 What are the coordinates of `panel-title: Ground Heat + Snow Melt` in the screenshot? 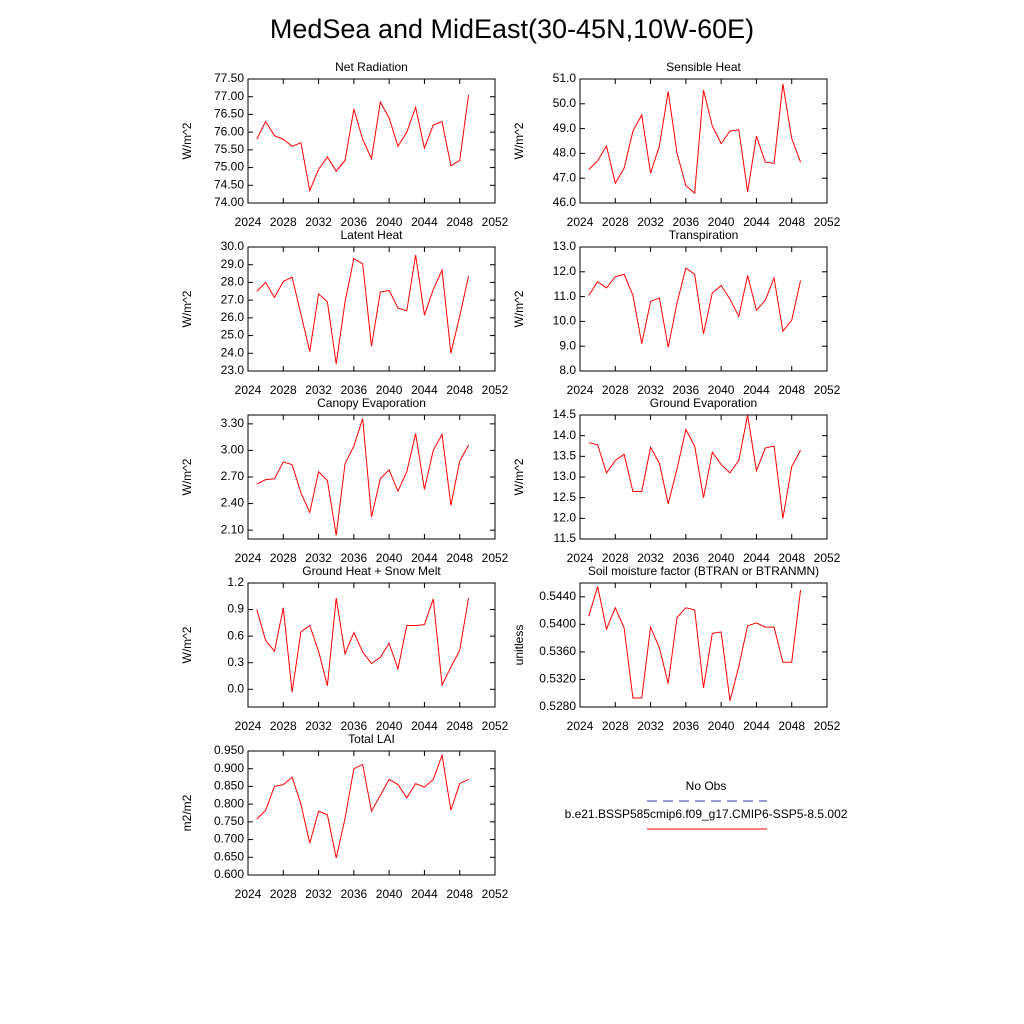 It's located at (371, 571).